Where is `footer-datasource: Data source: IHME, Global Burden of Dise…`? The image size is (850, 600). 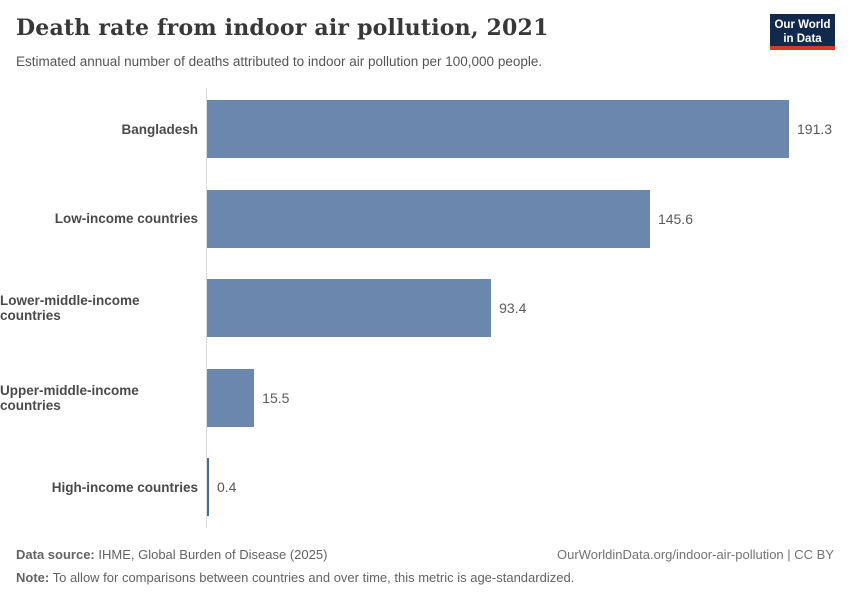
footer-datasource: Data source: IHME, Global Burden of Dise… is located at coordinates (171, 554).